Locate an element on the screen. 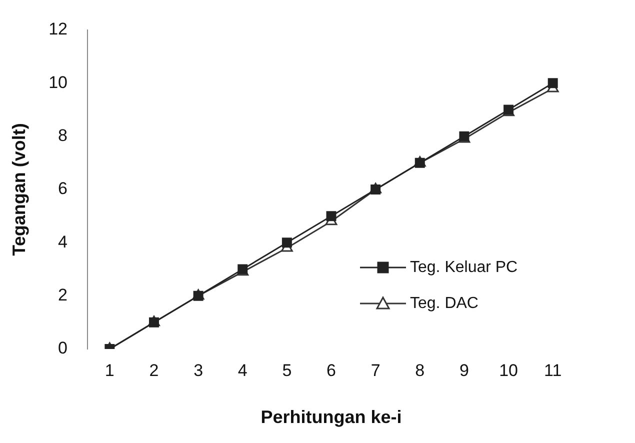  x-tick-label: 7 is located at coordinates (375, 370).